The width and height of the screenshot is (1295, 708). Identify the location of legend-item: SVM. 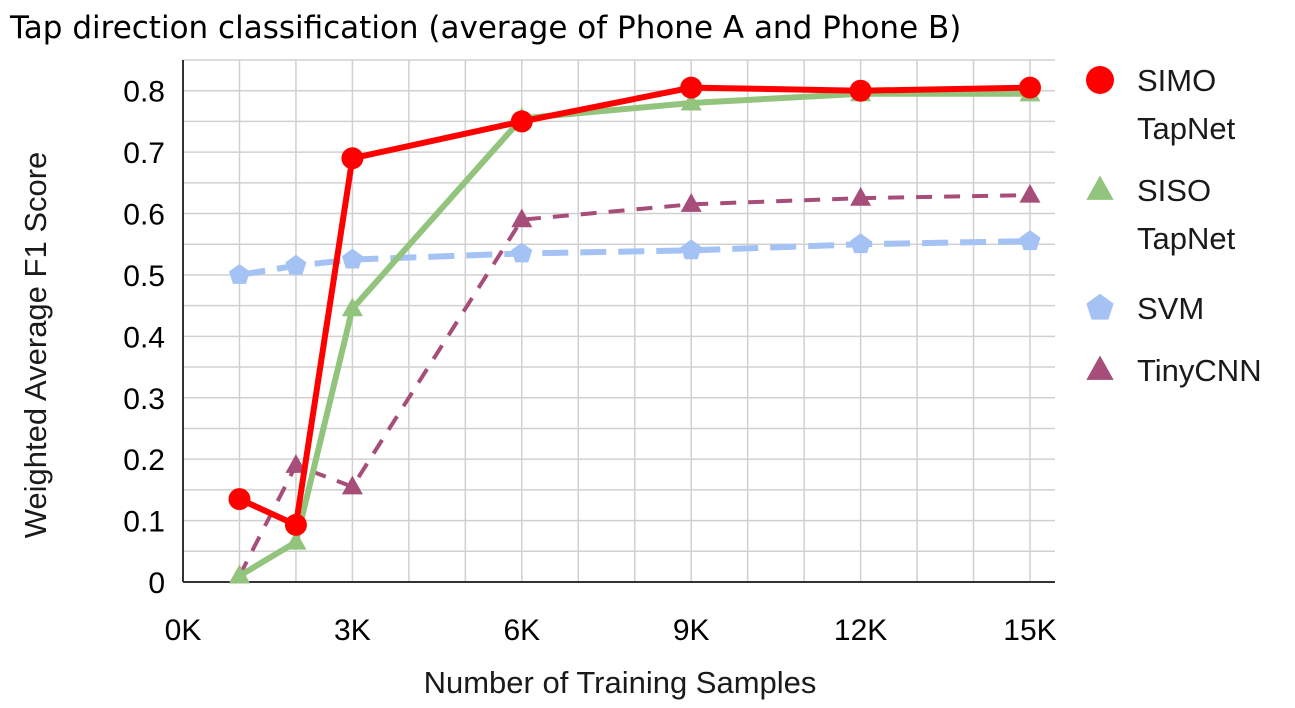
(1145, 308).